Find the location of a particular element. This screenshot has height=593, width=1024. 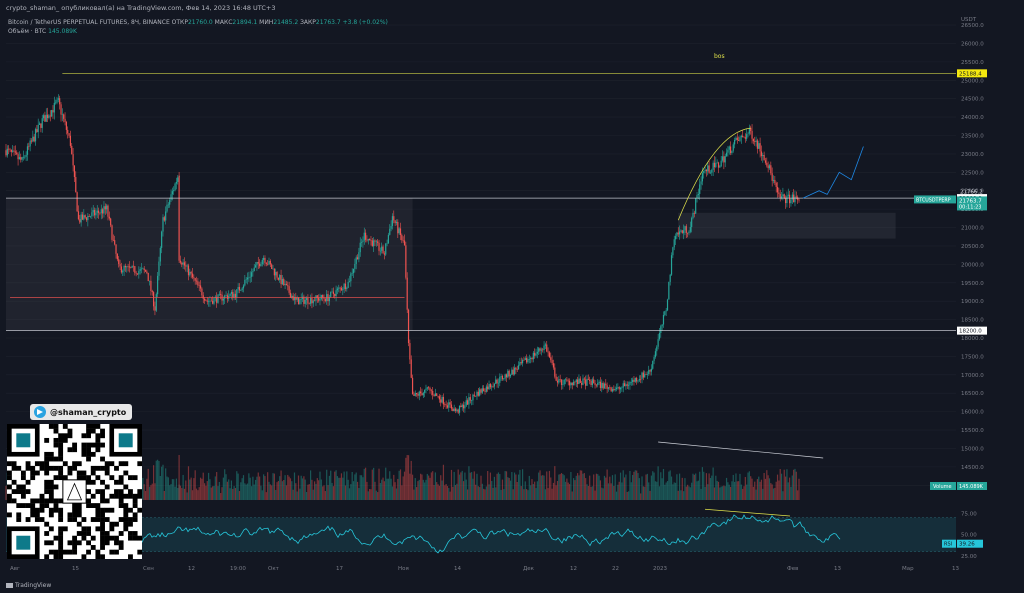

telegram-badge: @shaman_crypto is located at coordinates (81, 412).